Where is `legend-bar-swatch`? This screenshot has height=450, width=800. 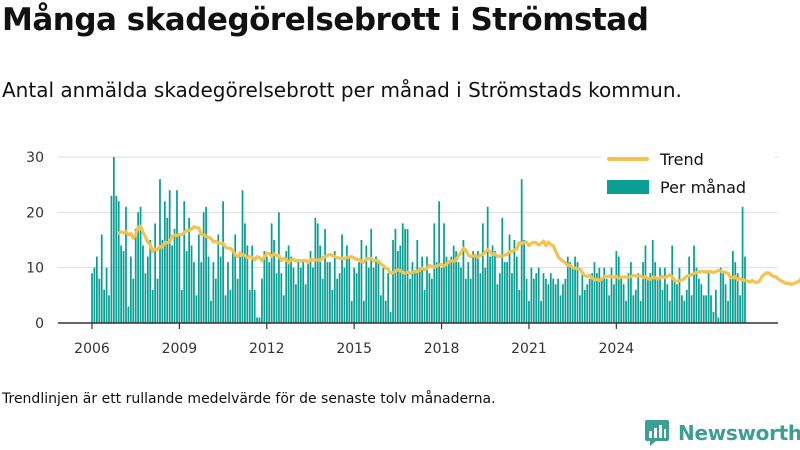 legend-bar-swatch is located at coordinates (628, 187).